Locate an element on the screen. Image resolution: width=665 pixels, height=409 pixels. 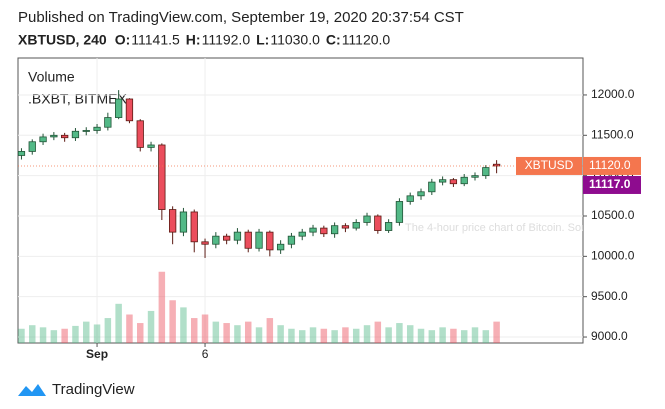
price-marker-label: 11120.0 is located at coordinates (610, 165).